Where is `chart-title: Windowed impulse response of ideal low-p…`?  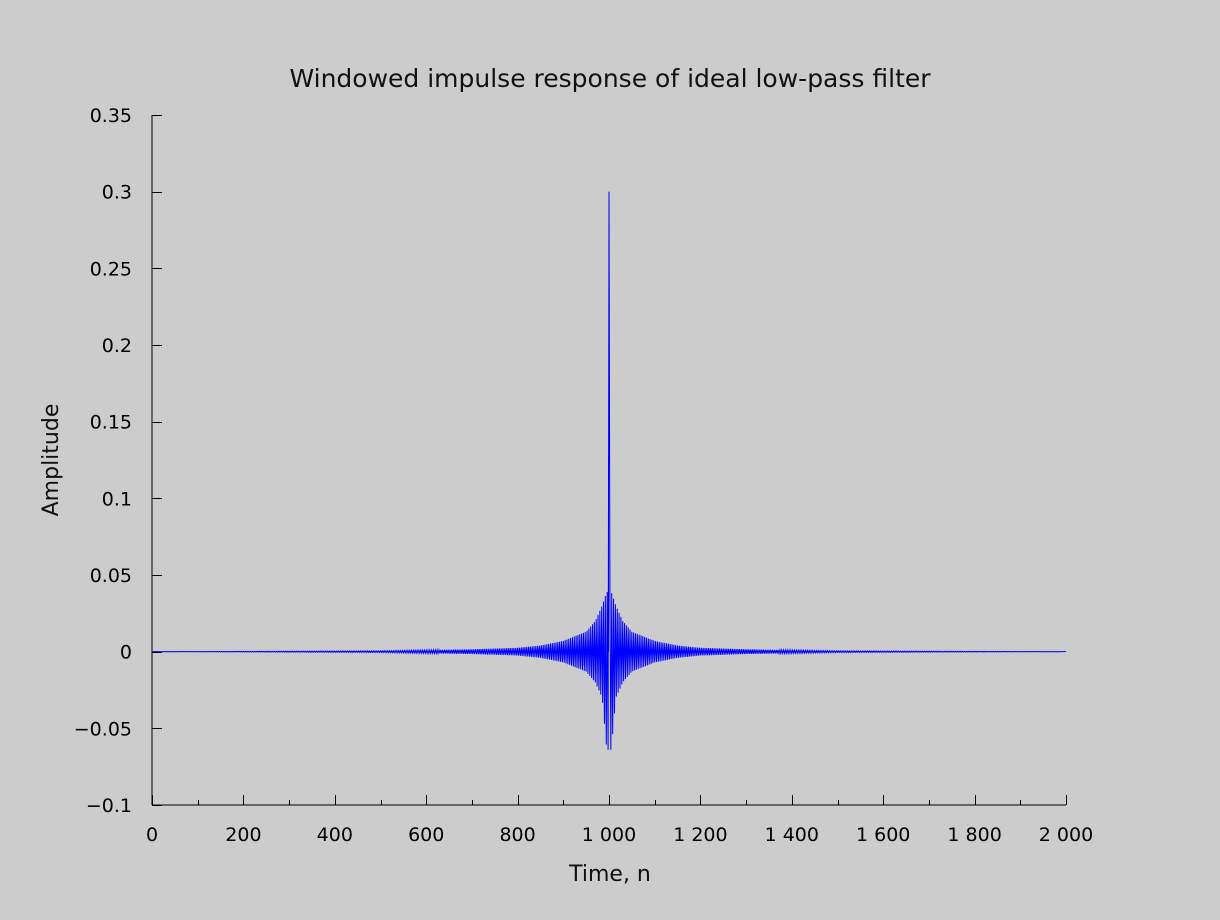 chart-title: Windowed impulse response of ideal low-p… is located at coordinates (610, 78).